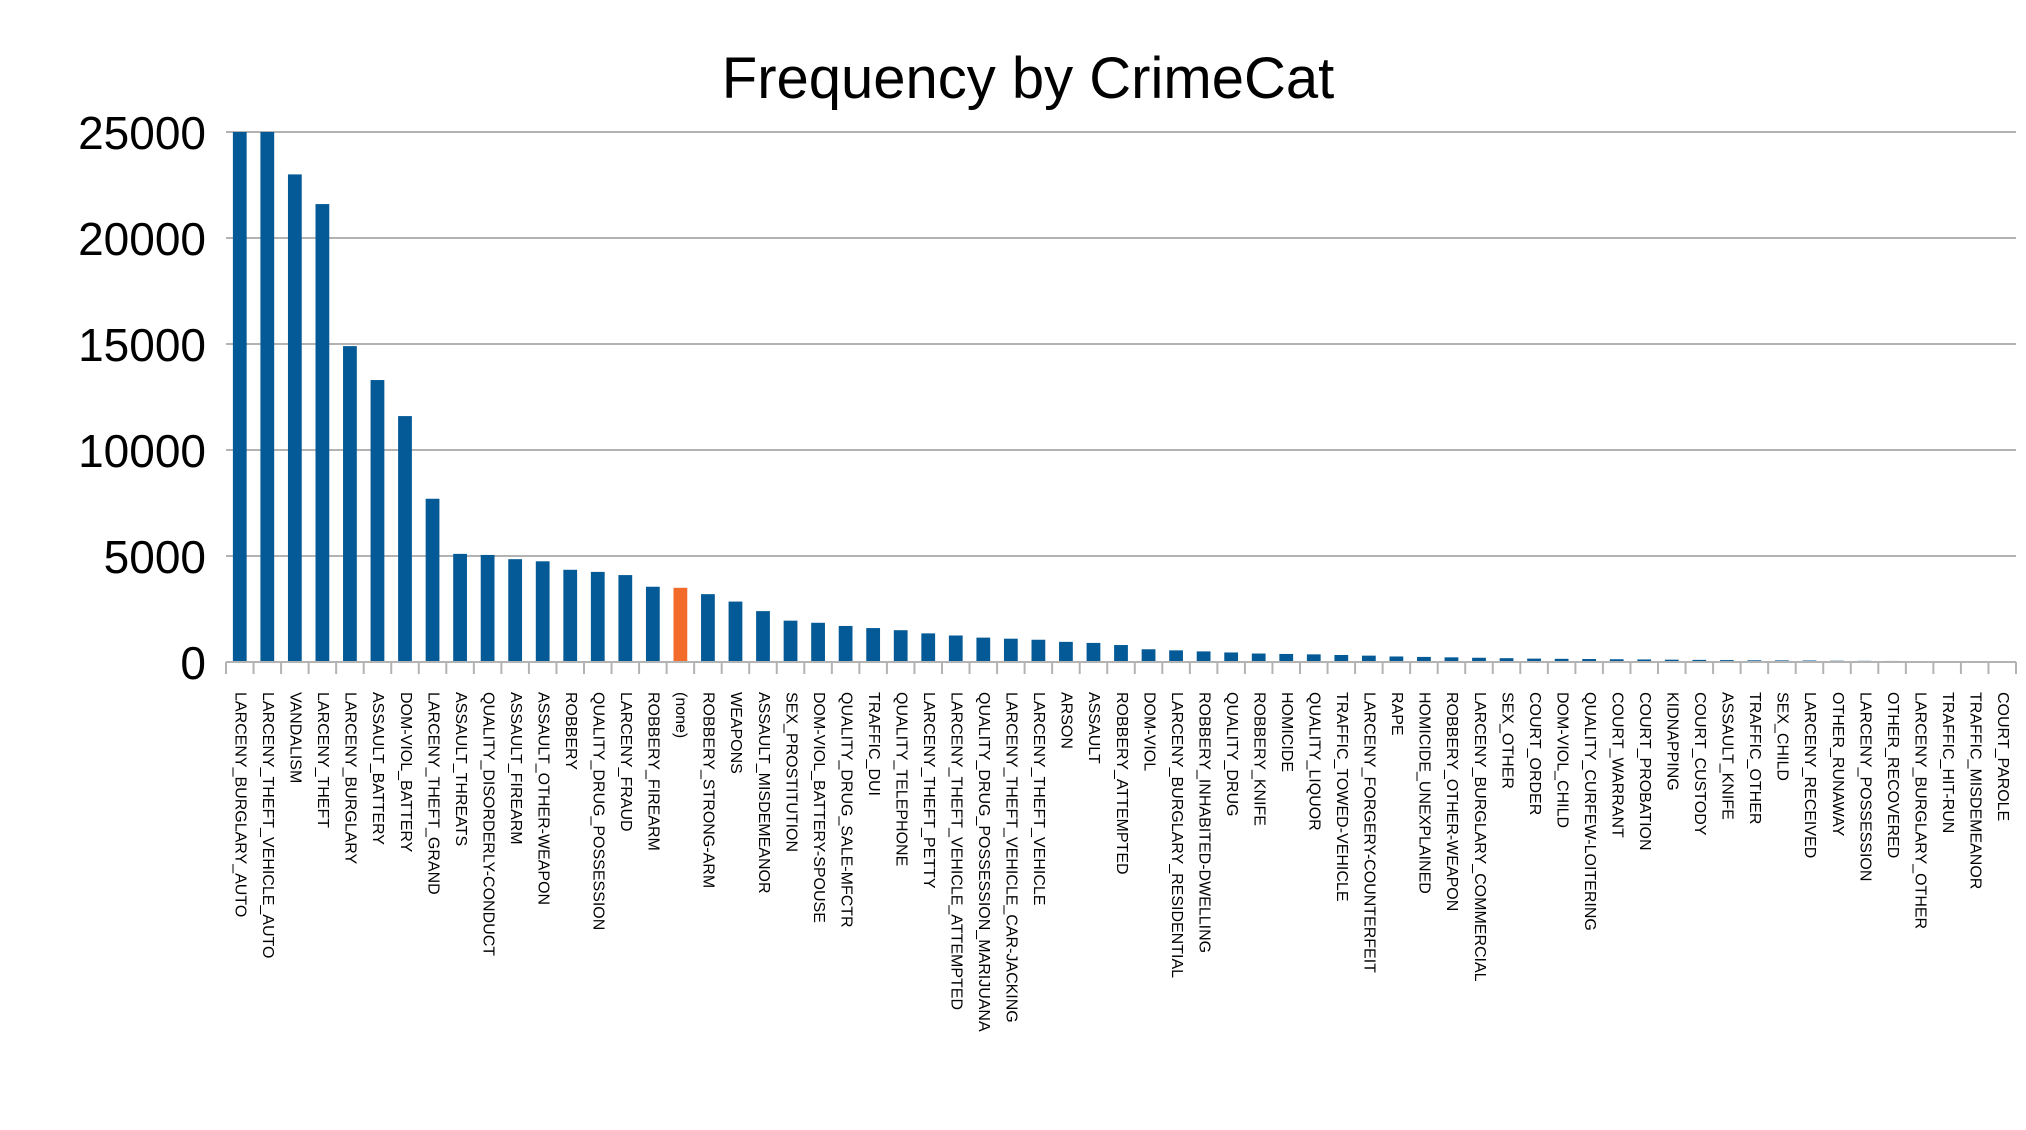 The image size is (2026, 1130). What do you see at coordinates (680, 715) in the screenshot?
I see `x-tick-label: (none)` at bounding box center [680, 715].